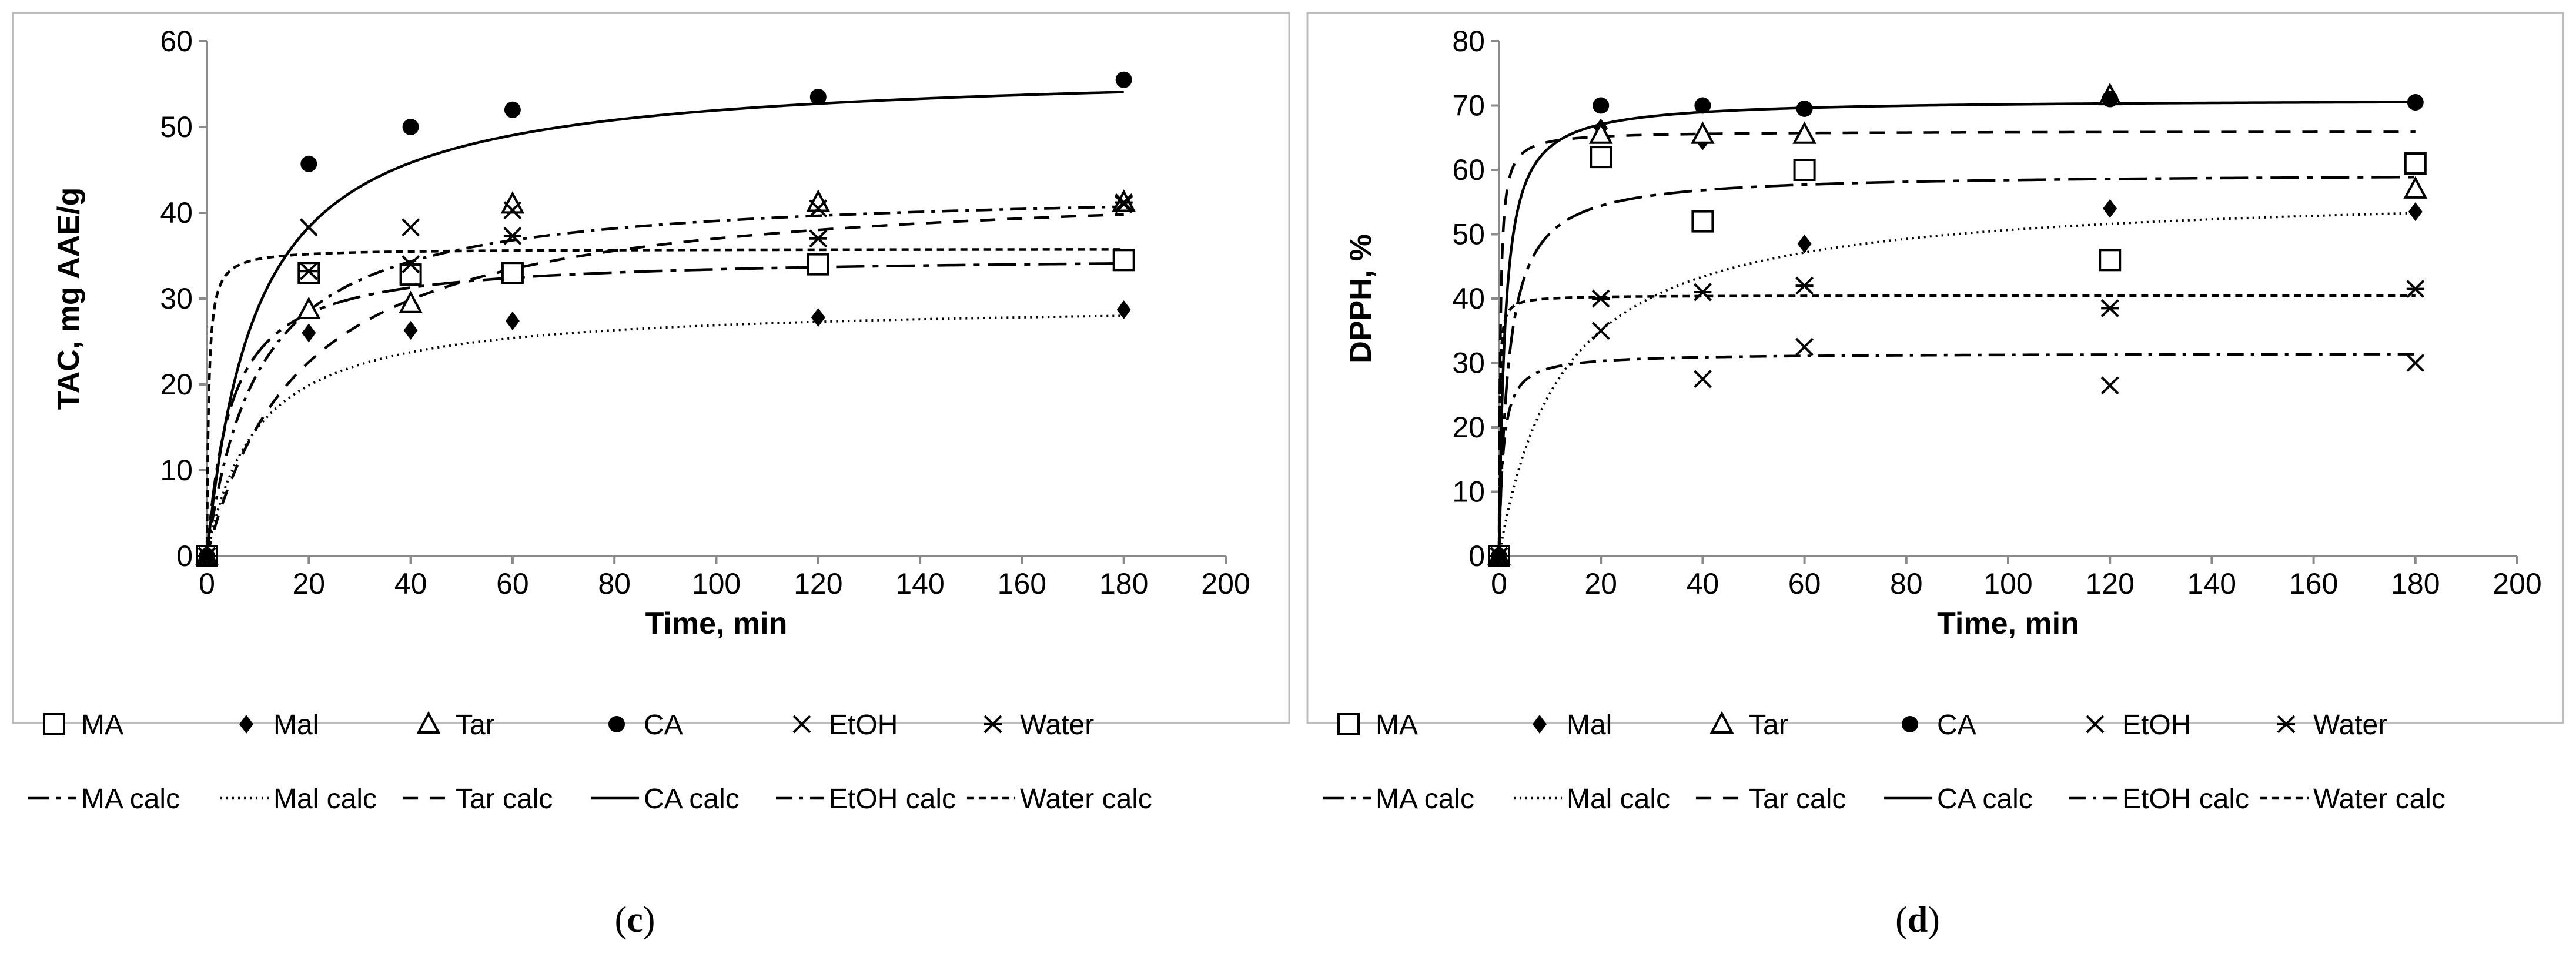 This screenshot has width=2576, height=964. Describe the element at coordinates (1361, 298) in the screenshot. I see `y-axis-title: DPPH, %` at that location.